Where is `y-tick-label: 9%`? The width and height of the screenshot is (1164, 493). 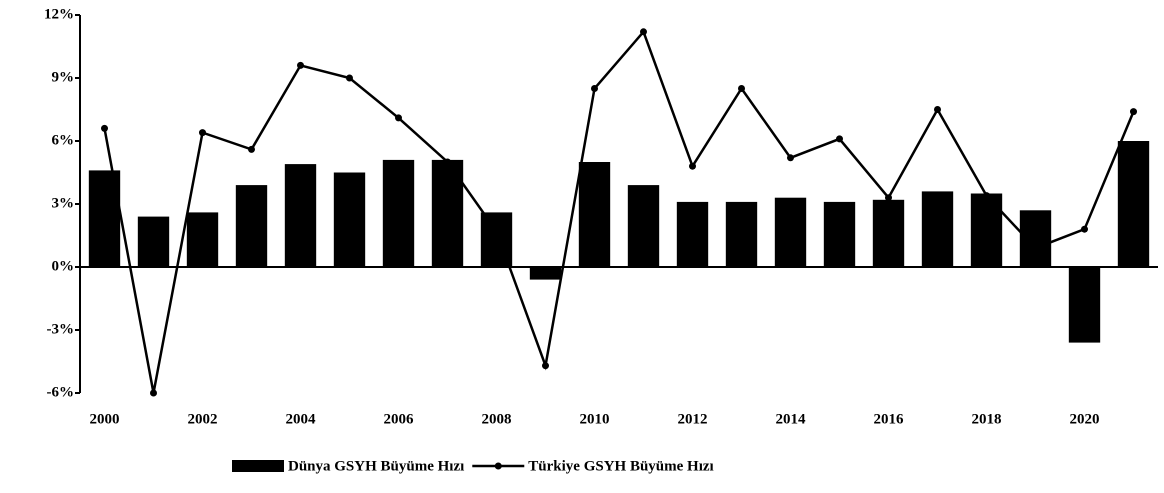 y-tick-label: 9% is located at coordinates (63, 77).